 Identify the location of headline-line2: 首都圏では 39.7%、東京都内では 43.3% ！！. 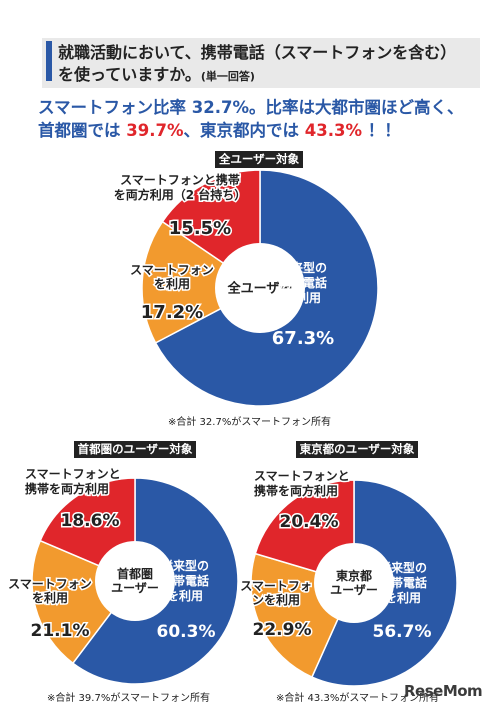
(219, 130).